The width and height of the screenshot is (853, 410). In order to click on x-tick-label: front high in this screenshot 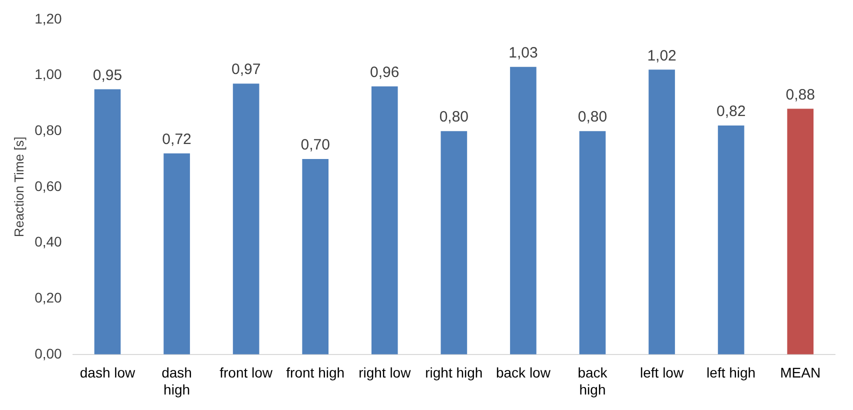, I will do `click(315, 372)`.